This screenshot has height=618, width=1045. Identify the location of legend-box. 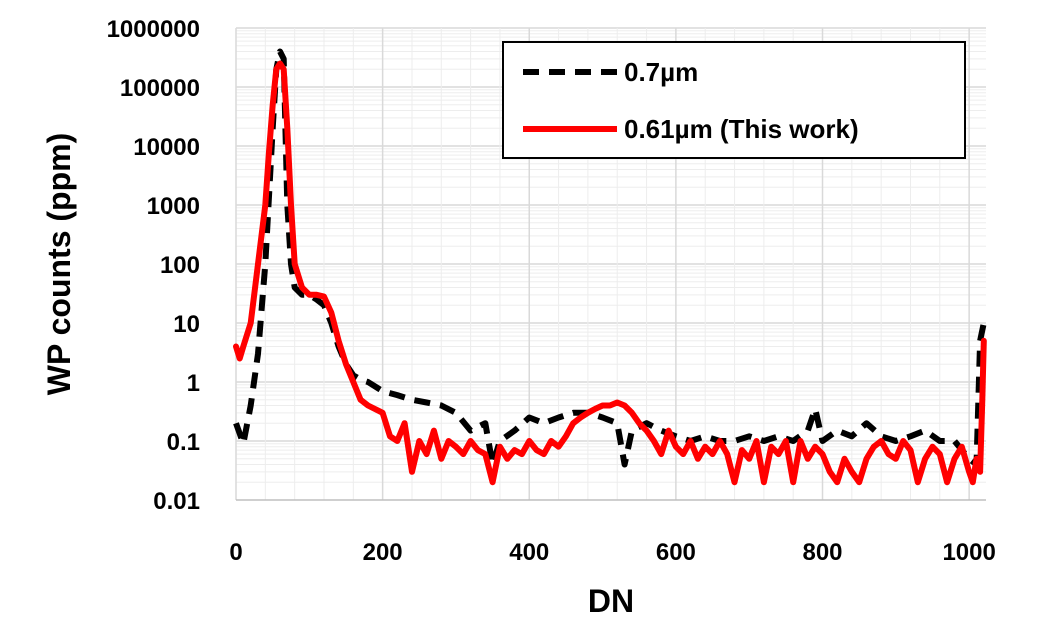
(734, 100).